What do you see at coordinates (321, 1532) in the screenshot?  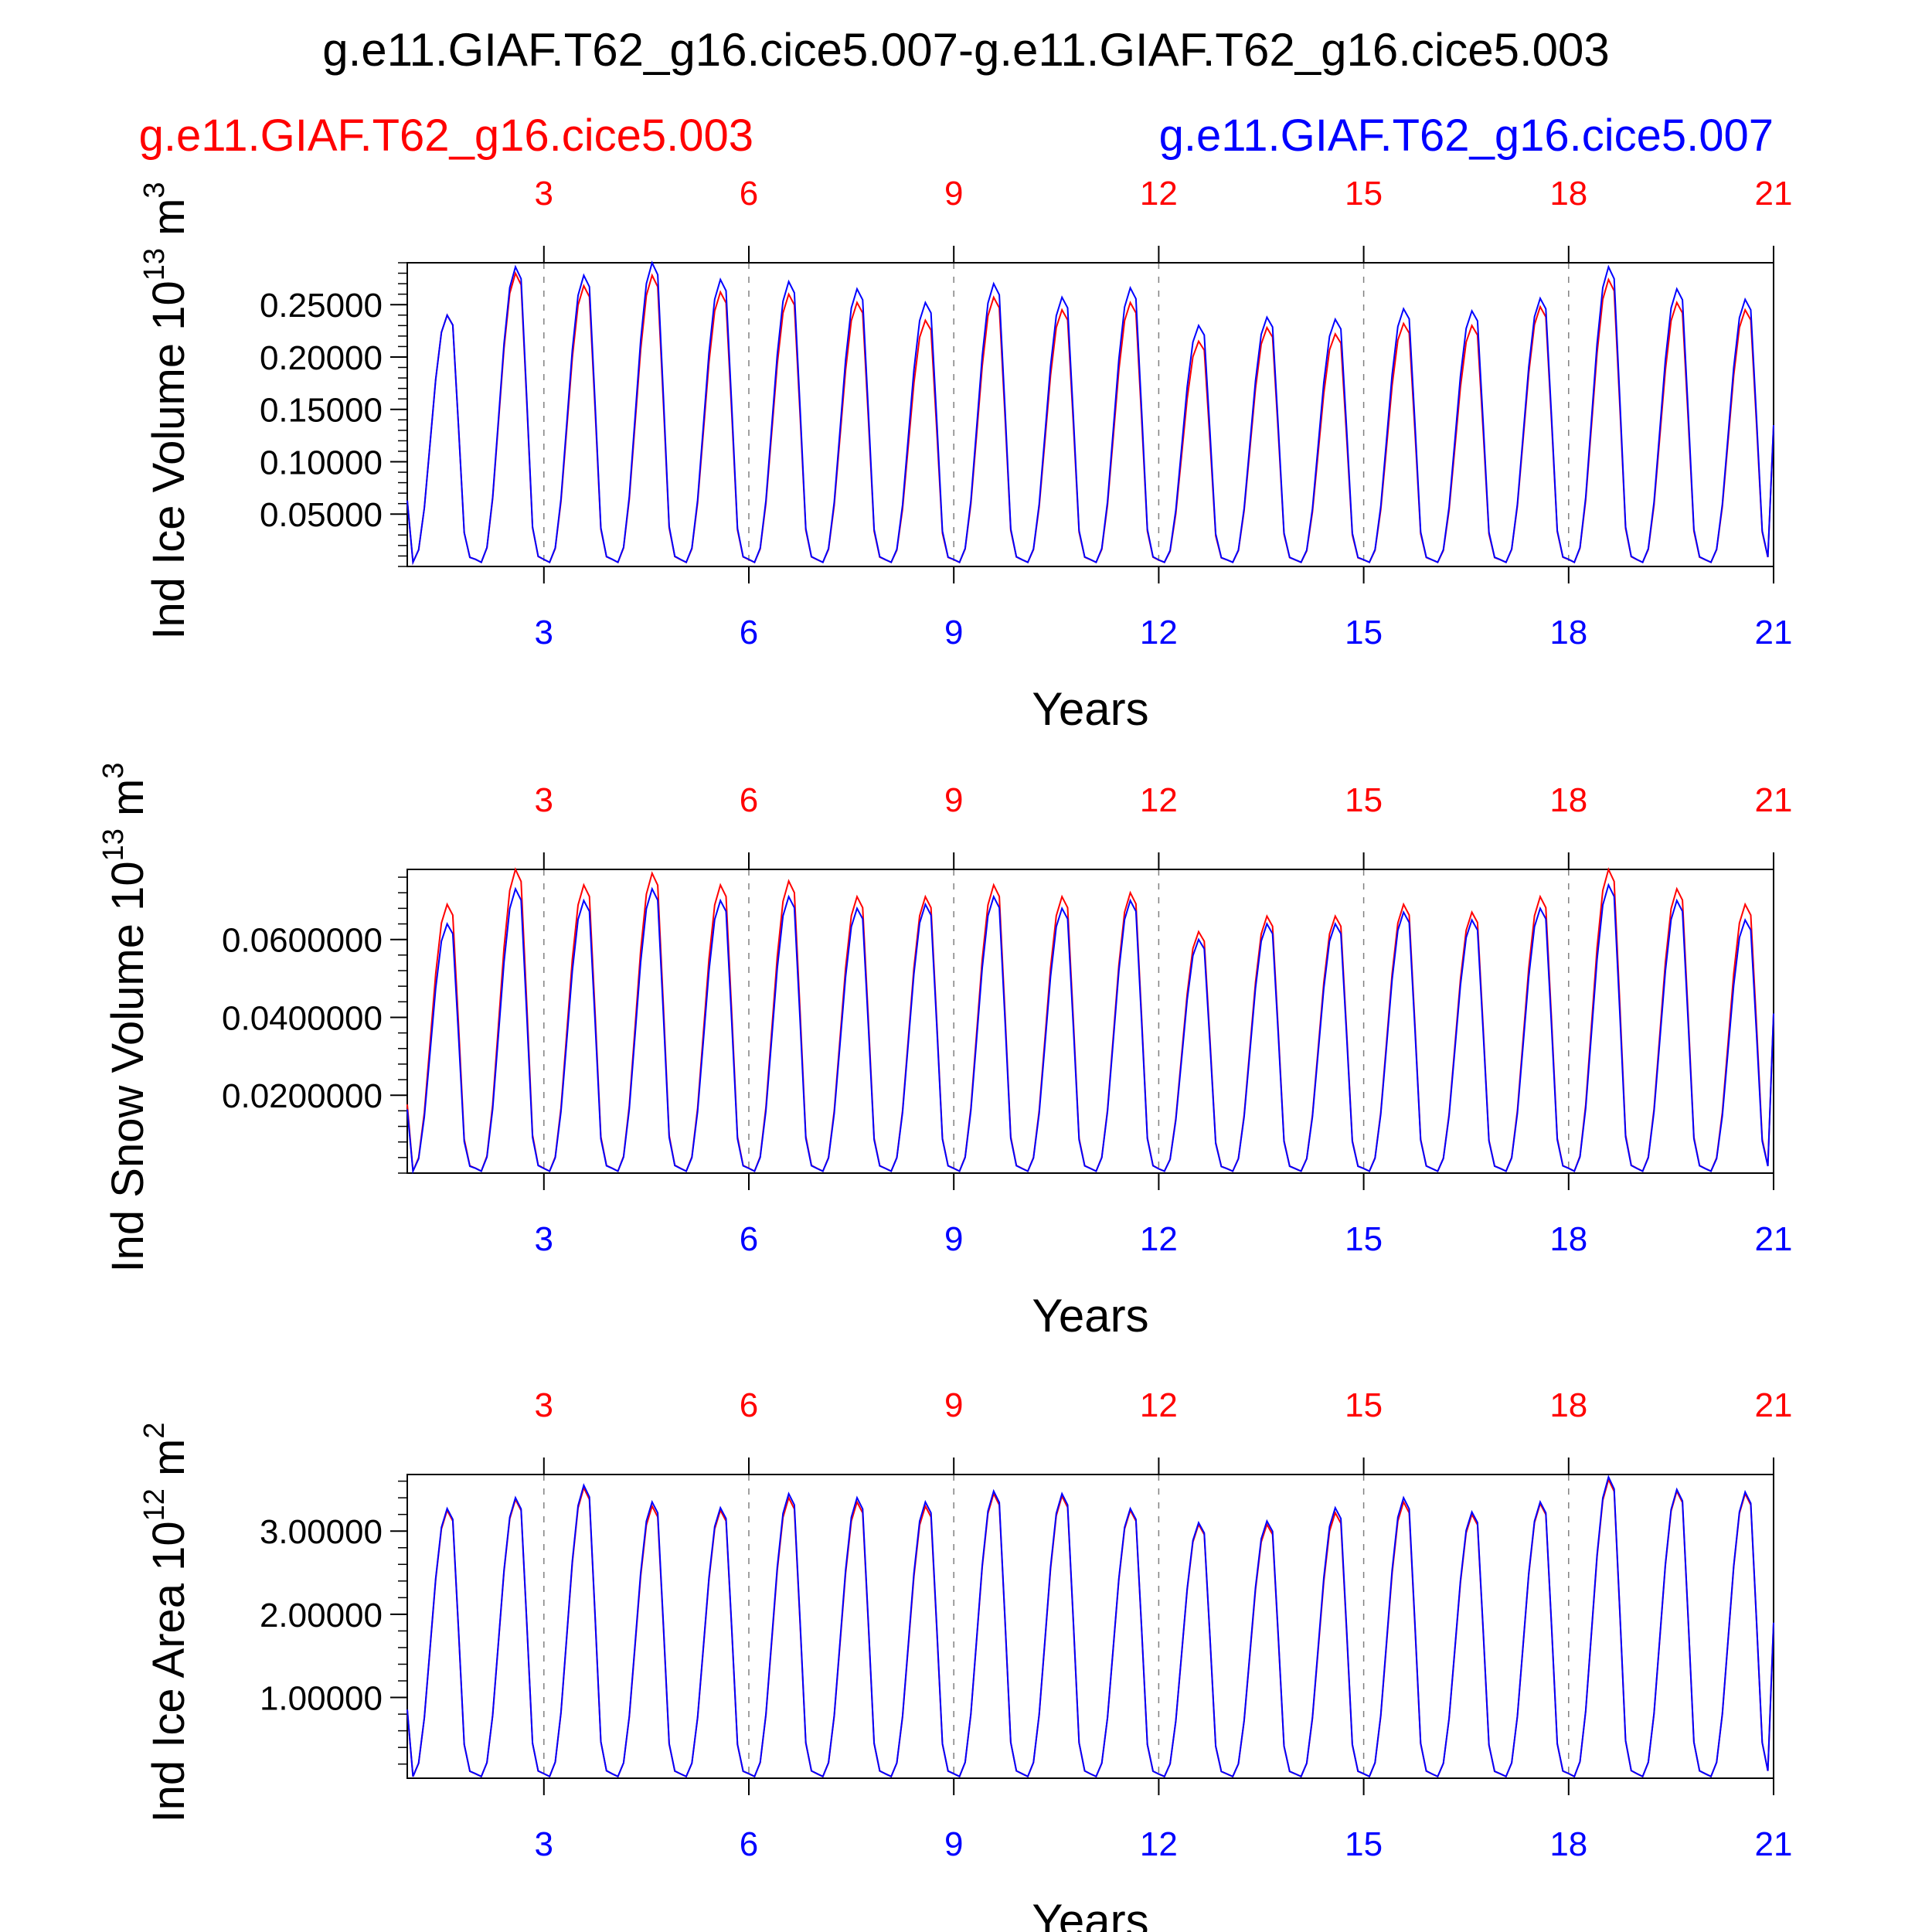 I see `y-tick-label: 3.00000` at bounding box center [321, 1532].